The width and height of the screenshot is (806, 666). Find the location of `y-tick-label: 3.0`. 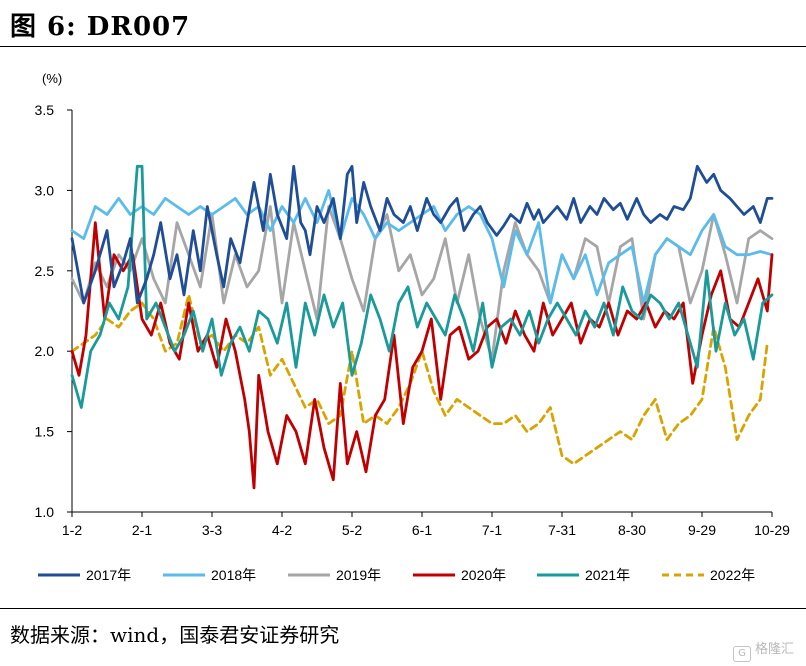

y-tick-label: 3.0 is located at coordinates (45, 190).